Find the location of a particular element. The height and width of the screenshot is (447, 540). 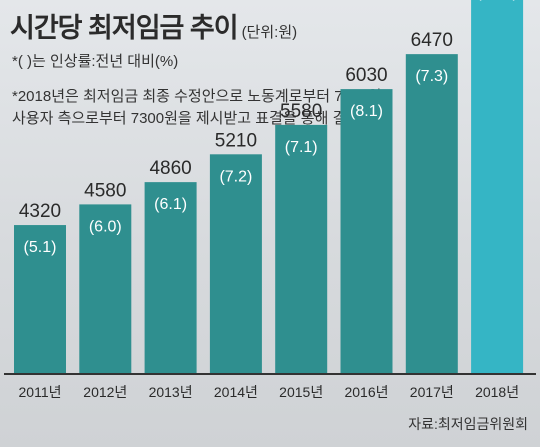

chart-header: 시간당 최저임금 추이 (단위:원) is located at coordinates (153, 25).